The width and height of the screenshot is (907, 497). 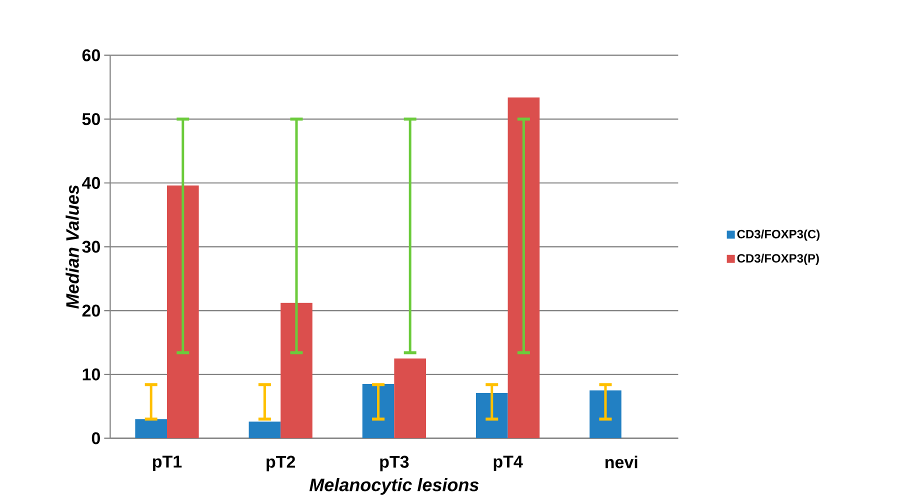 I want to click on x-axis-title: Melanocytic lesions, so click(x=394, y=486).